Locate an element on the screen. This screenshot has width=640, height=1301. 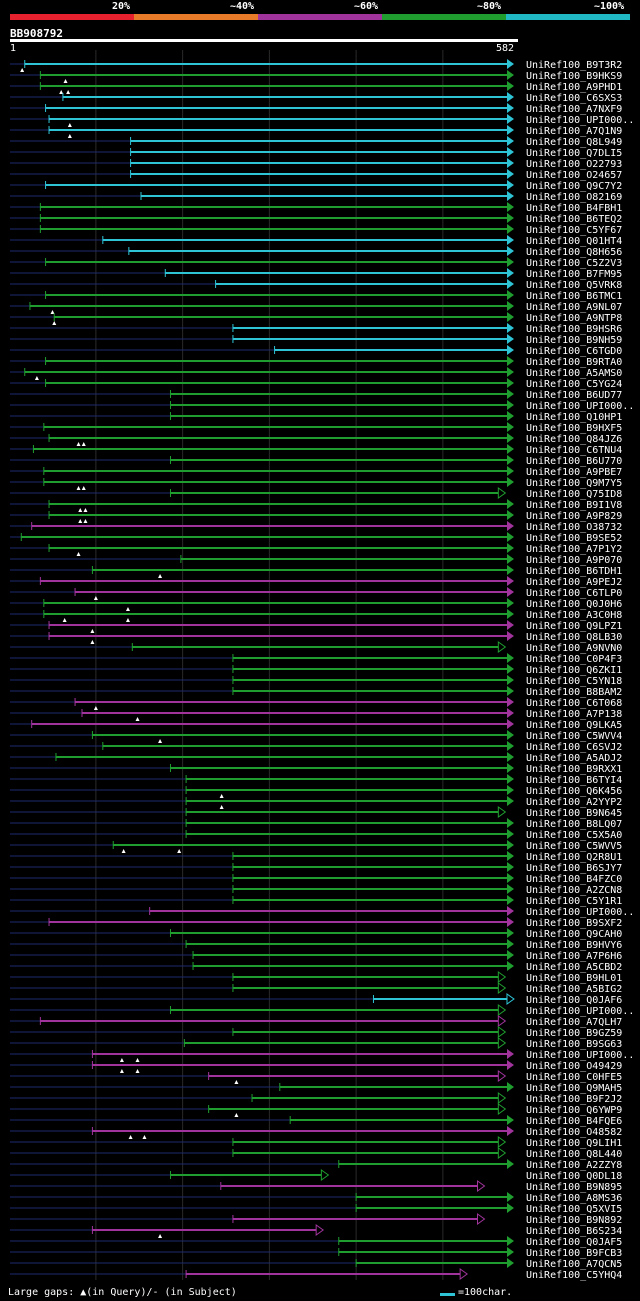
hit-row: UniRef100_A9PEJ2 is located at coordinates (316, 582).